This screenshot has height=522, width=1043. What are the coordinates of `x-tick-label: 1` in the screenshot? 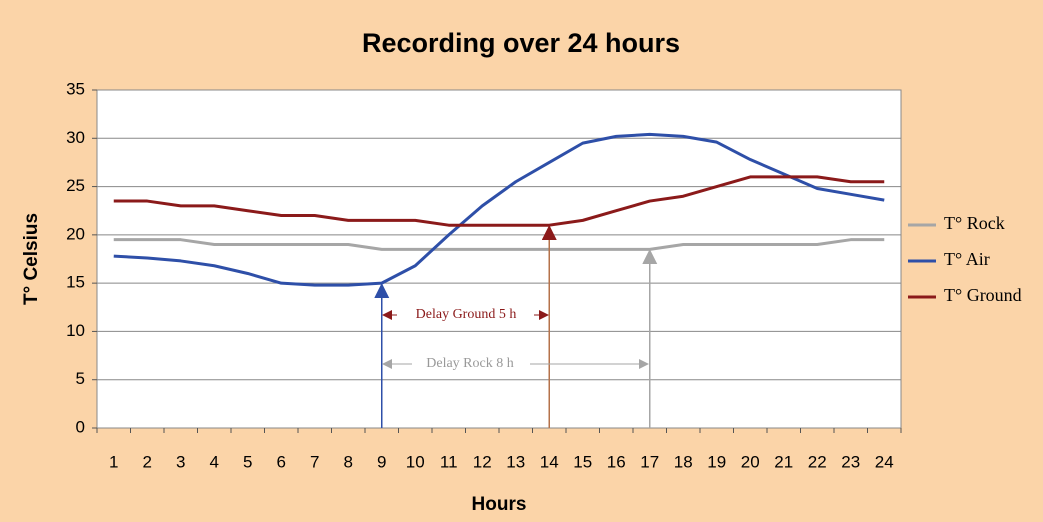 It's located at (113, 461).